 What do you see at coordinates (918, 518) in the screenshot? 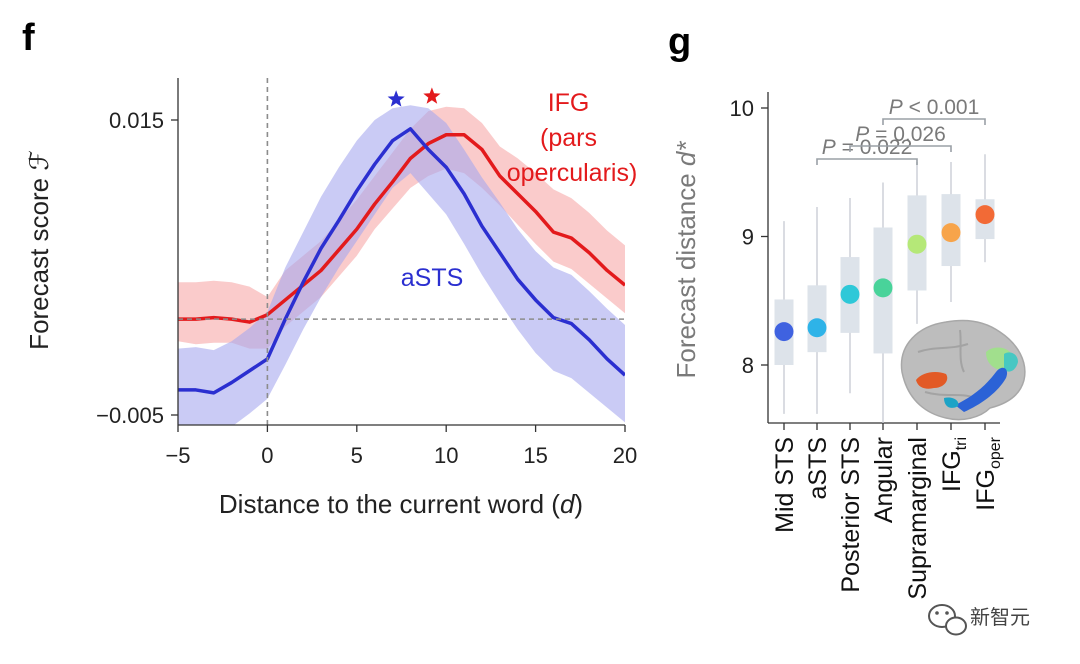
I see `category-label: Supramarginal` at bounding box center [918, 518].